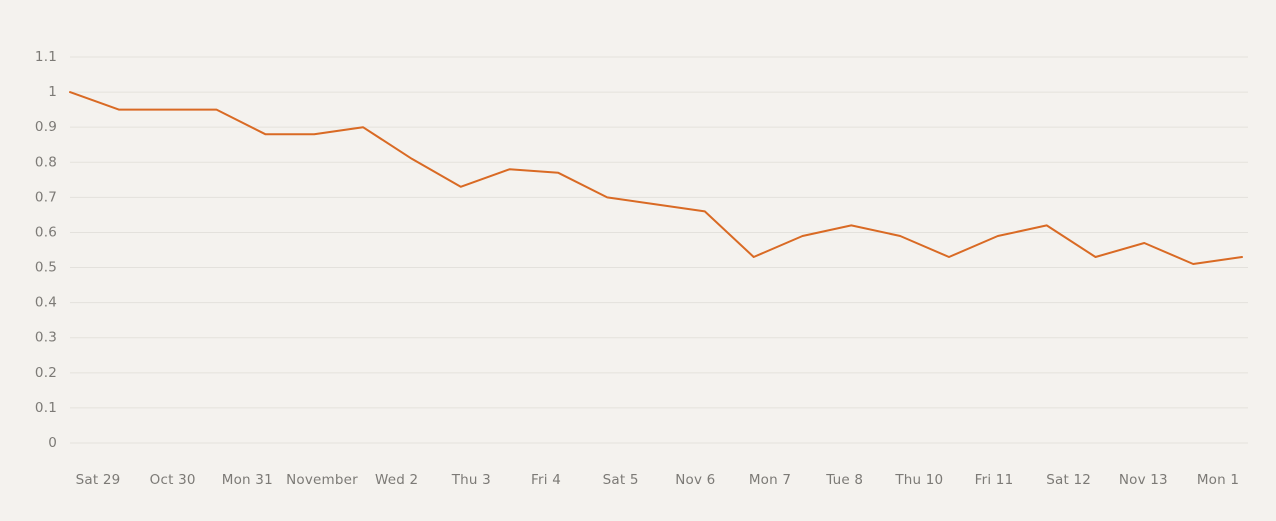 Image resolution: width=1276 pixels, height=521 pixels. Describe the element at coordinates (46, 197) in the screenshot. I see `y-tick-label: 0.7` at that location.